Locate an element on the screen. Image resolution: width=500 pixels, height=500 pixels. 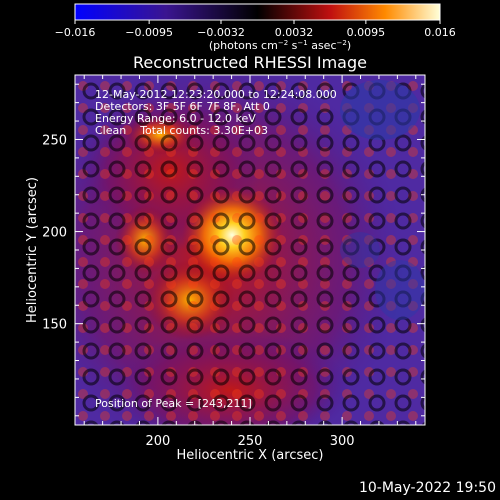
colorbar-frame is located at coordinates (257, 12).